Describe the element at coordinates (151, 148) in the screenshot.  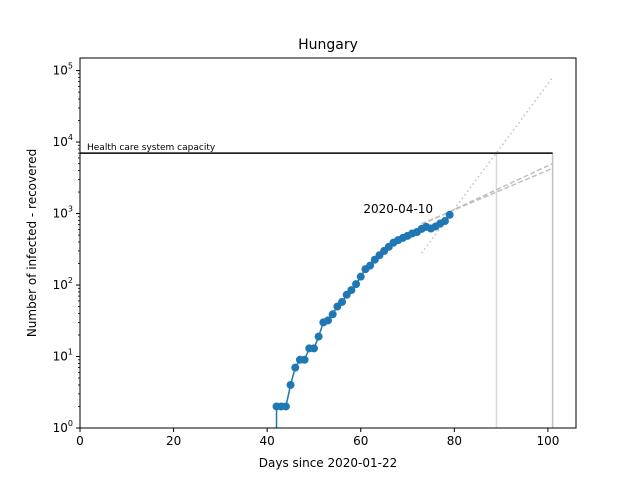
I see `capacity-label: Health care system capacity` at that location.